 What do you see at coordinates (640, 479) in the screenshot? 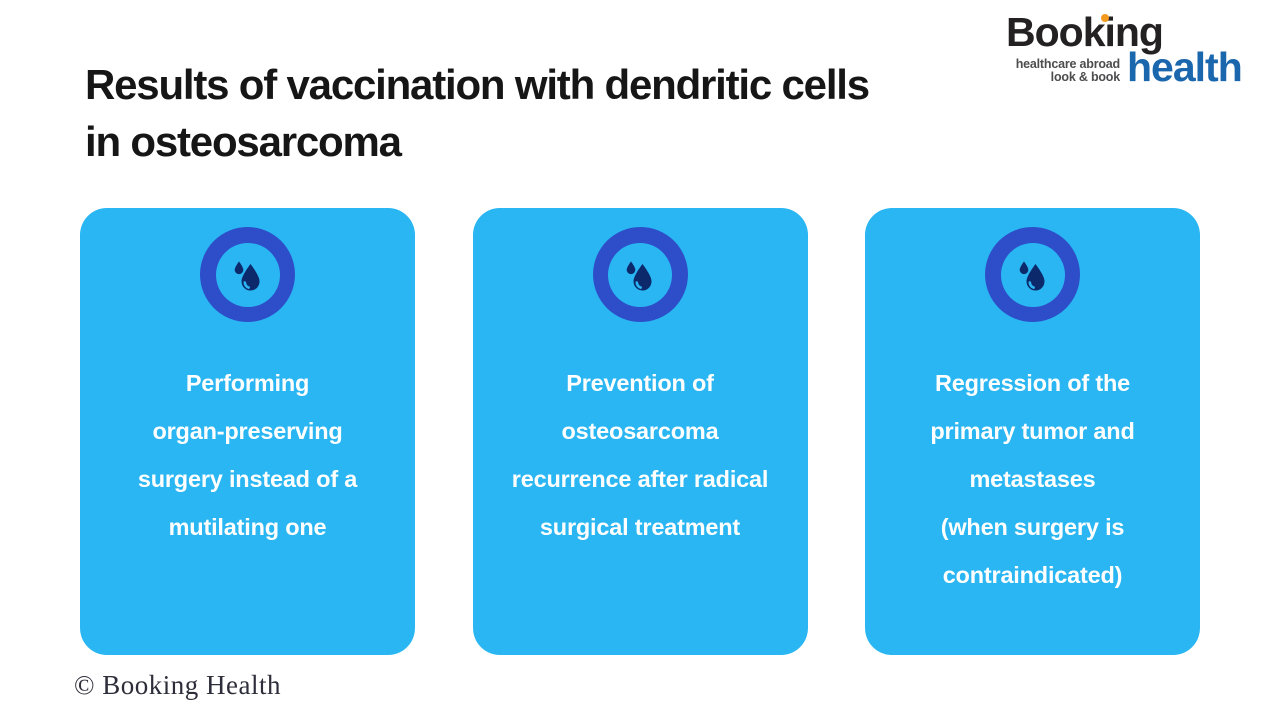
I see `card-text-line: recurrence after radical` at bounding box center [640, 479].